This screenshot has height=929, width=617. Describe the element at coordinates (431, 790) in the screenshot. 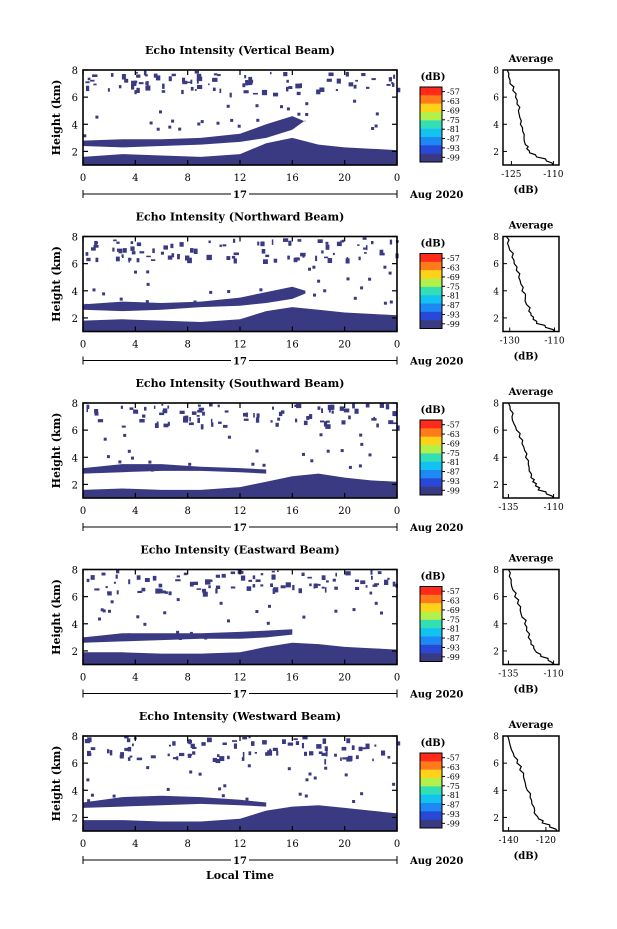

I see `colorbar-frame` at that location.